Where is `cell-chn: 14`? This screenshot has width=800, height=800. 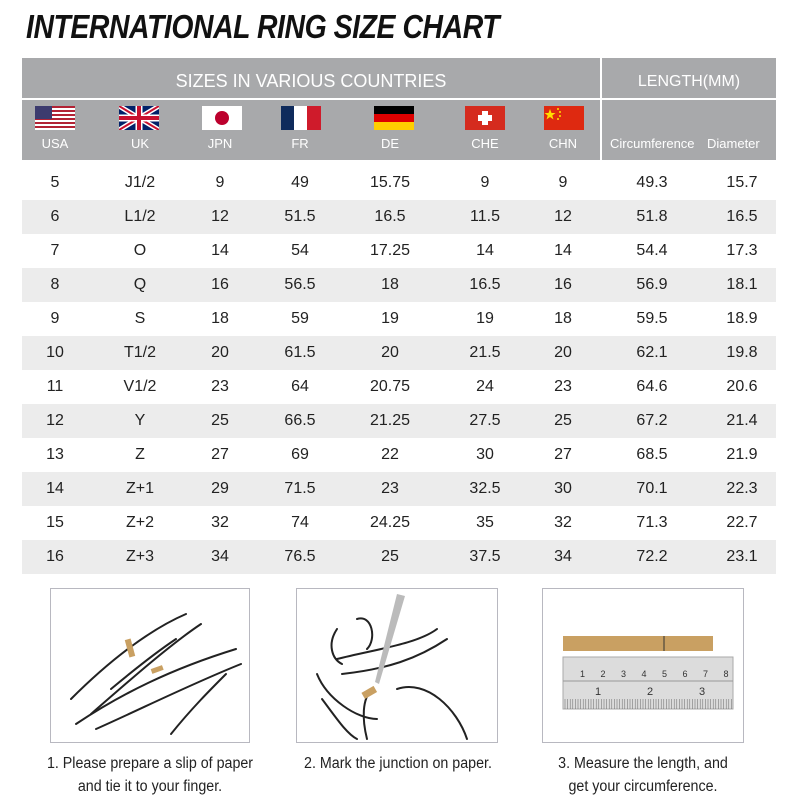 cell-chn: 14 is located at coordinates (563, 250).